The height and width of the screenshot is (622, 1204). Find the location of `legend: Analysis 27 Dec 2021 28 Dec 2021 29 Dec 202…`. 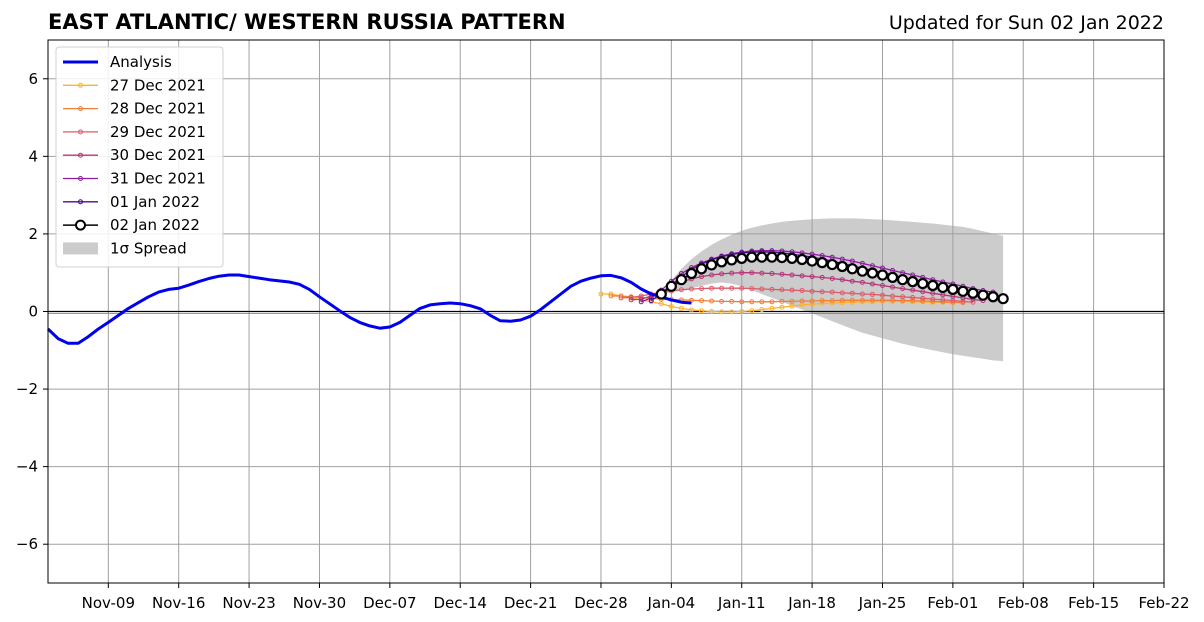

legend: Analysis 27 Dec 2021 28 Dec 2021 29 Dec 202… is located at coordinates (139, 157).